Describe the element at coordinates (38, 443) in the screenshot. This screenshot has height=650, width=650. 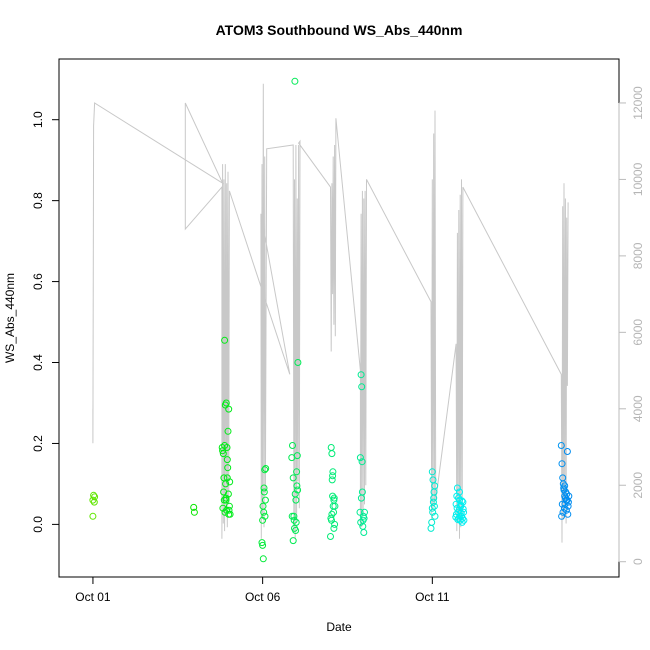
I see `y-tick-label: 0.2` at that location.